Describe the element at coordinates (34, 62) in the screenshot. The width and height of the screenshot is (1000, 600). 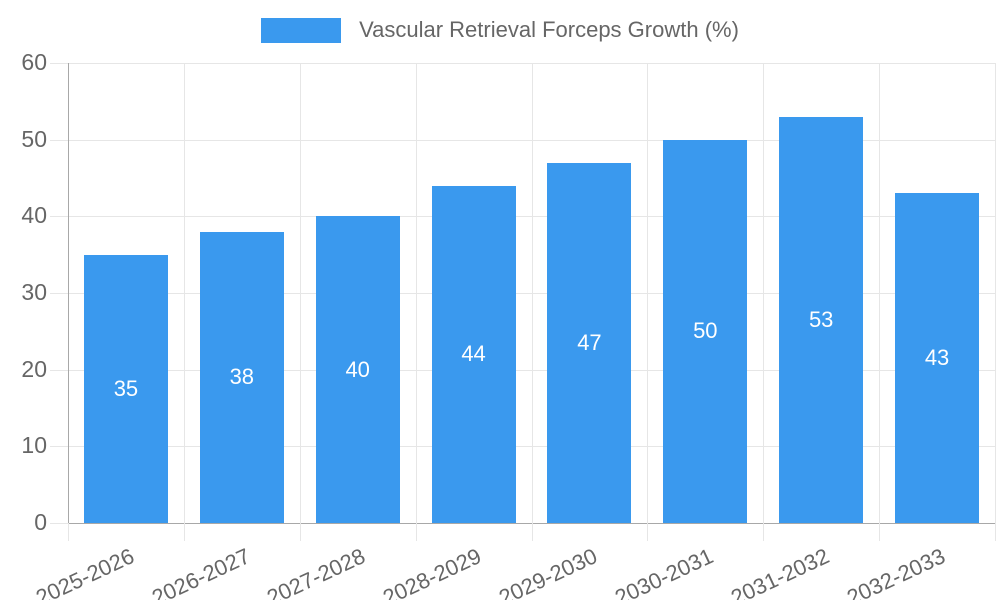
I see `y-axis-tick-label: 60` at that location.